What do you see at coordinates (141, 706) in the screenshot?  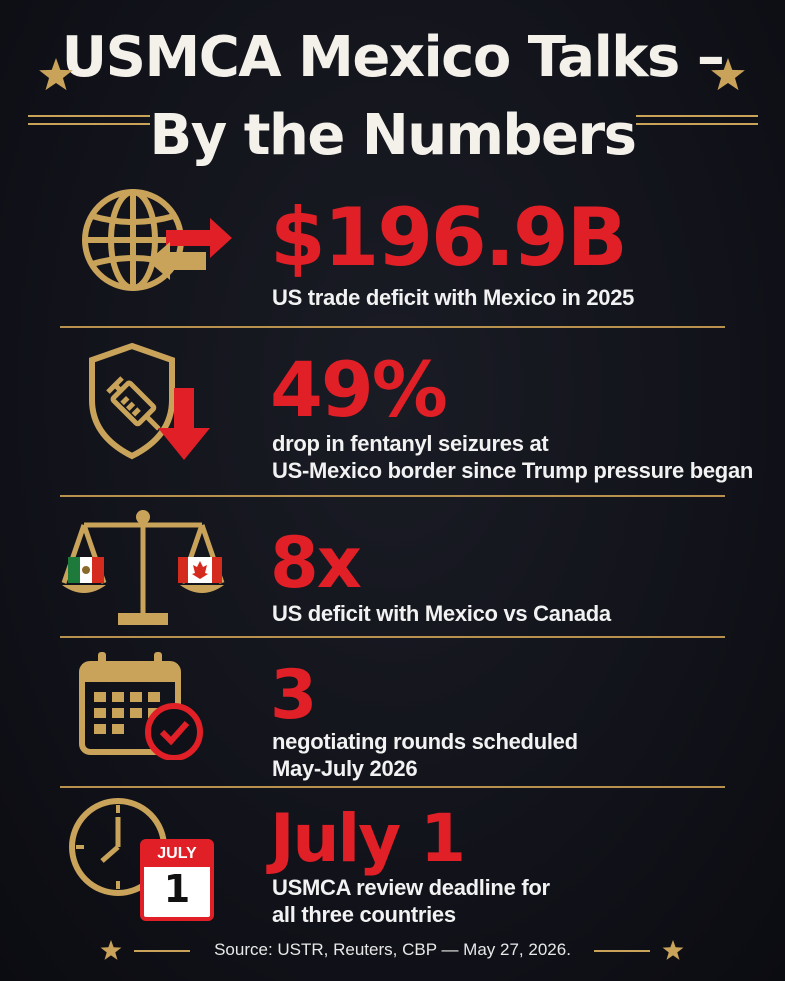 I see `calendar-check-icon` at bounding box center [141, 706].